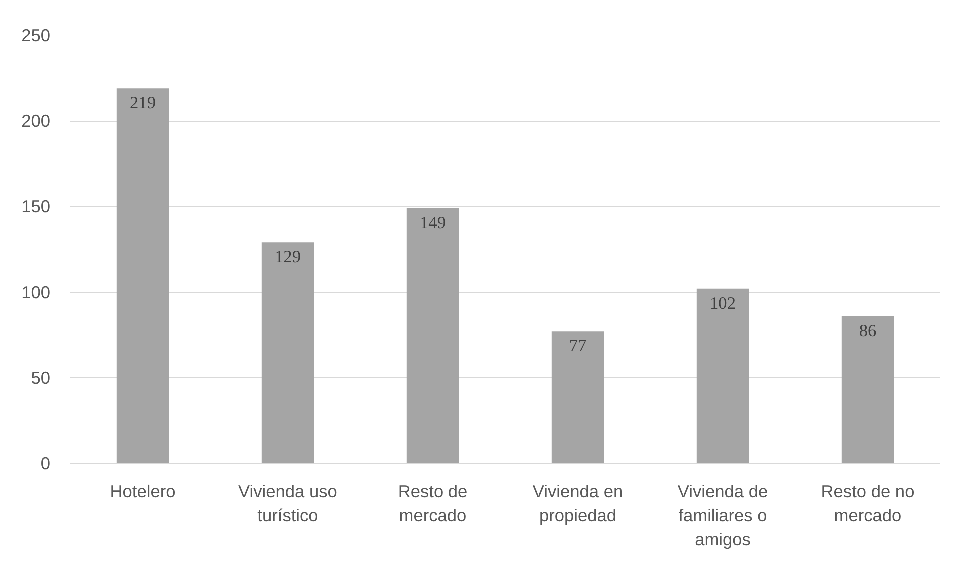  I want to click on x-tick-label: Resto de no mercado, so click(868, 504).